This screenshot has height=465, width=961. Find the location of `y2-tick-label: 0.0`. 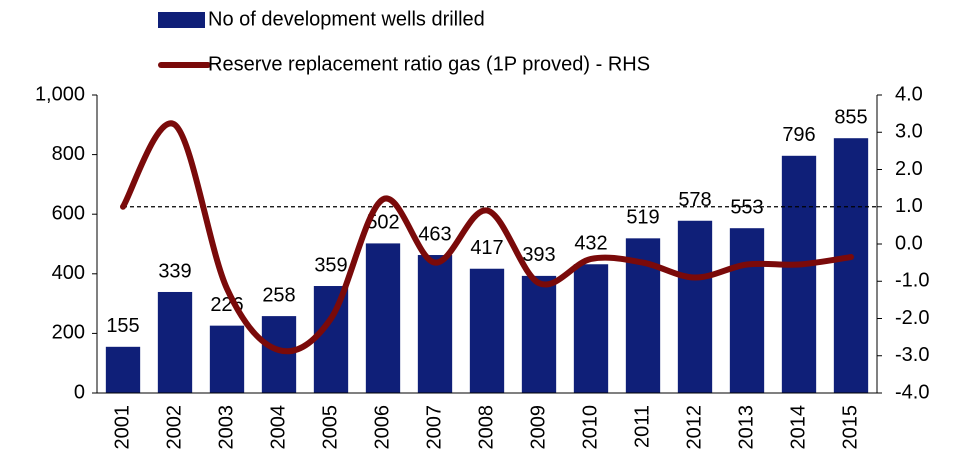

y2-tick-label: 0.0 is located at coordinates (909, 243).